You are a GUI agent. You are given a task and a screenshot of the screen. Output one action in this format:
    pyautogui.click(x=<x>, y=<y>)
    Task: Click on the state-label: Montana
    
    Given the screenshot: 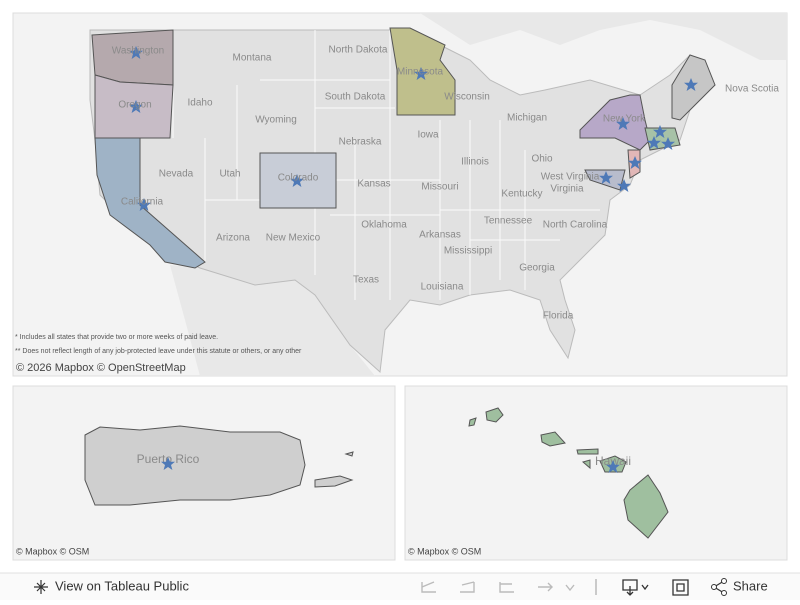 What is the action you would take?
    pyautogui.click(x=252, y=58)
    